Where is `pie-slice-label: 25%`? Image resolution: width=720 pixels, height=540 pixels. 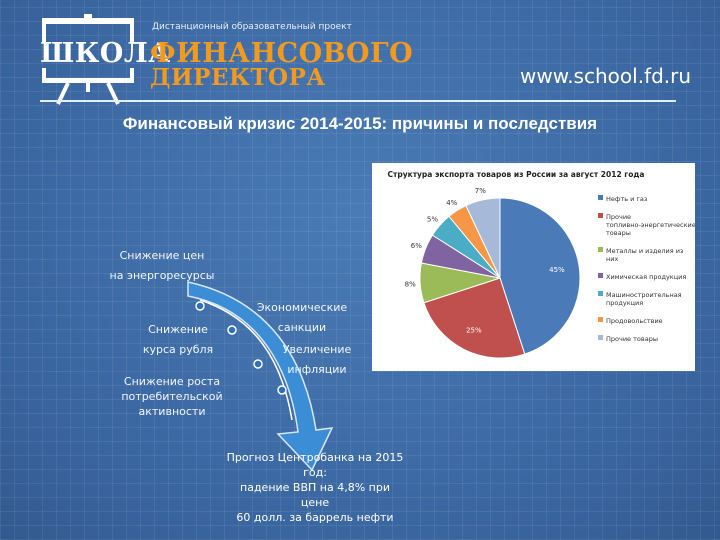 pie-slice-label: 25% is located at coordinates (474, 330).